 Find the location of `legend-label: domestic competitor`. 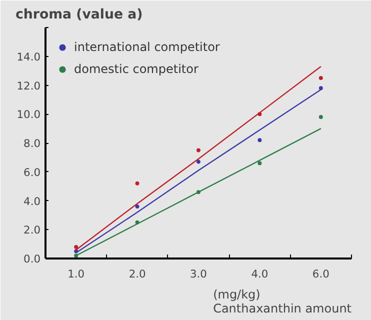

legend-label: domestic competitor is located at coordinates (136, 69).